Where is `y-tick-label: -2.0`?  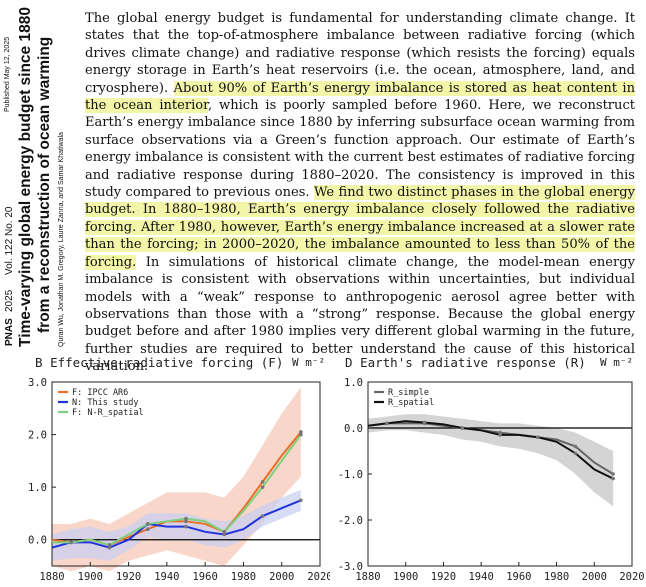 y-tick-label: -2.0 is located at coordinates (350, 521).